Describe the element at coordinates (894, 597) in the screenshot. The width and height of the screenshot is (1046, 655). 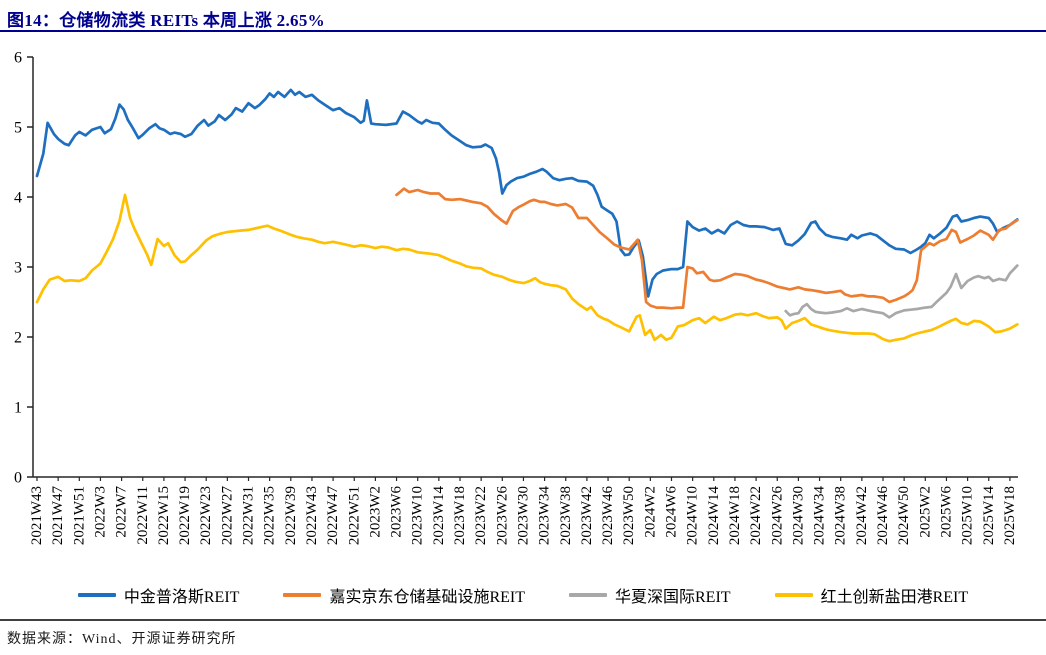
I see `legend-label: 红土创新盐田港REIT` at that location.